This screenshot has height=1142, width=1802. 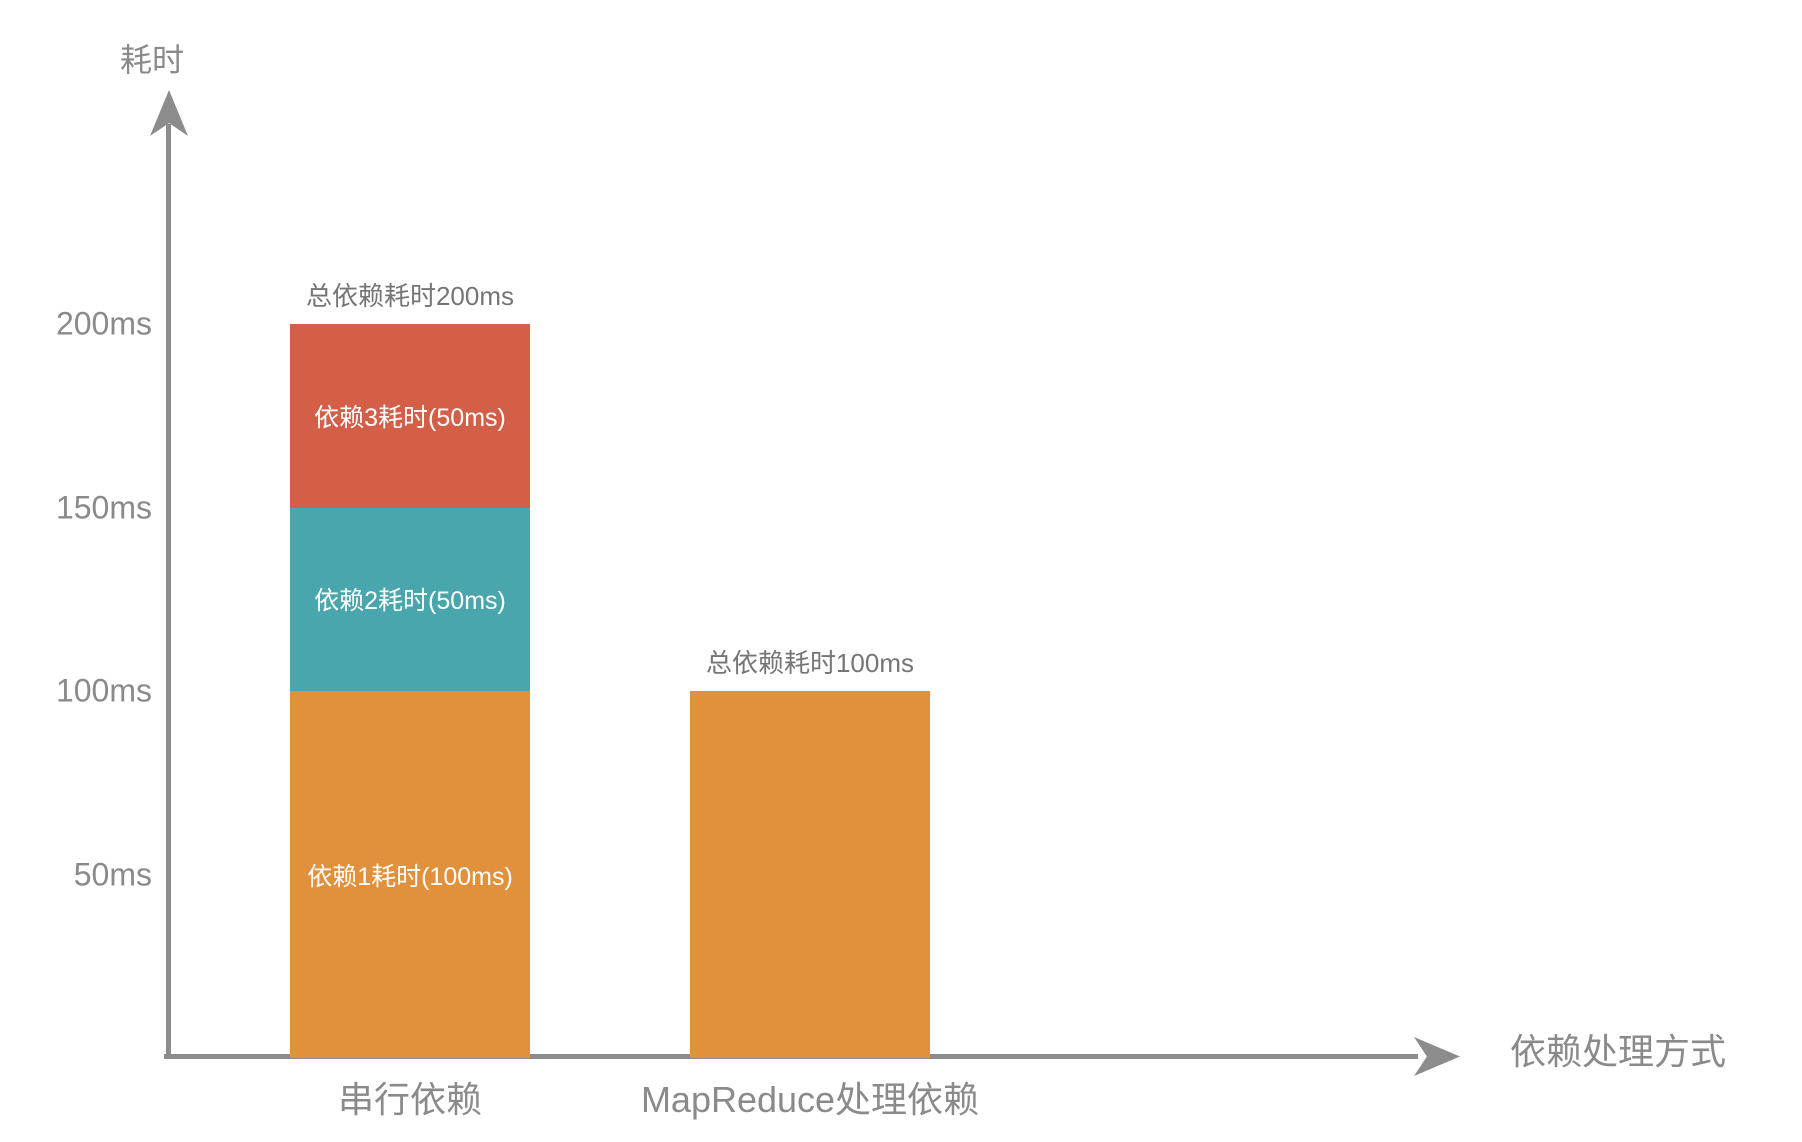 I want to click on bar-segment: 依赖3耗时(50ms), so click(x=410, y=416).